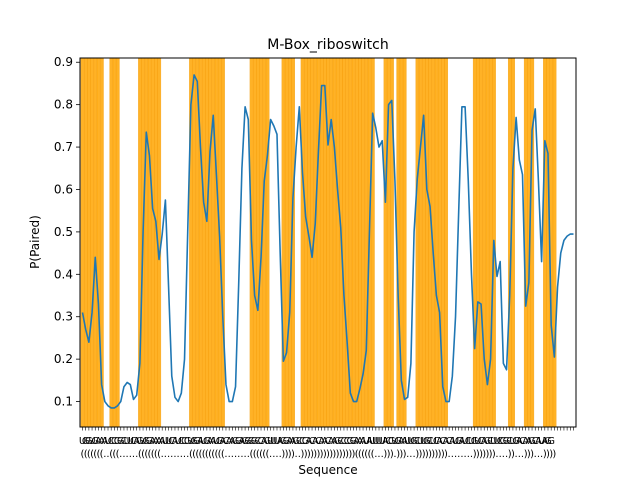 This screenshot has height=484, width=640. I want to click on y-tick-label: 0.2, so click(63, 359).